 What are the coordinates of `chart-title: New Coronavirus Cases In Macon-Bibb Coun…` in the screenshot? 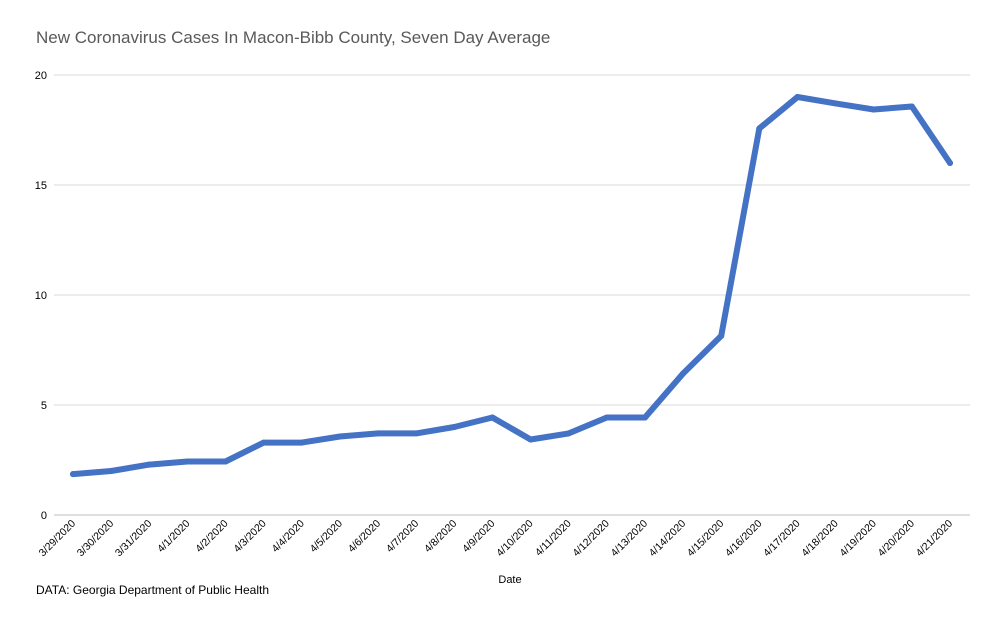 It's located at (293, 37).